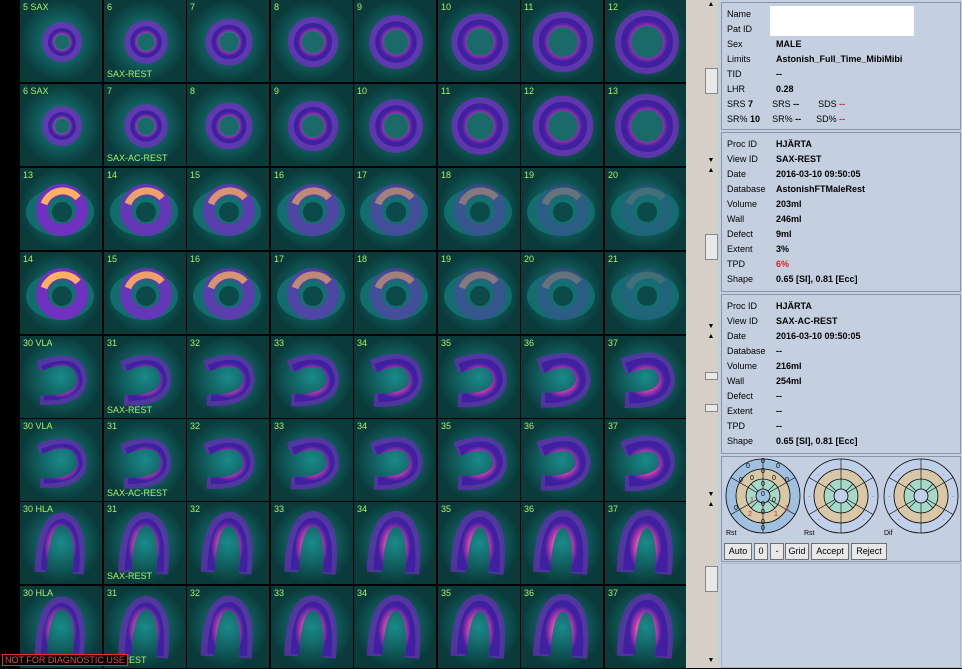 This screenshot has height=669, width=962. What do you see at coordinates (145, 460) in the screenshot?
I see `slice-tile: 31 SAX-AC-REST` at bounding box center [145, 460].